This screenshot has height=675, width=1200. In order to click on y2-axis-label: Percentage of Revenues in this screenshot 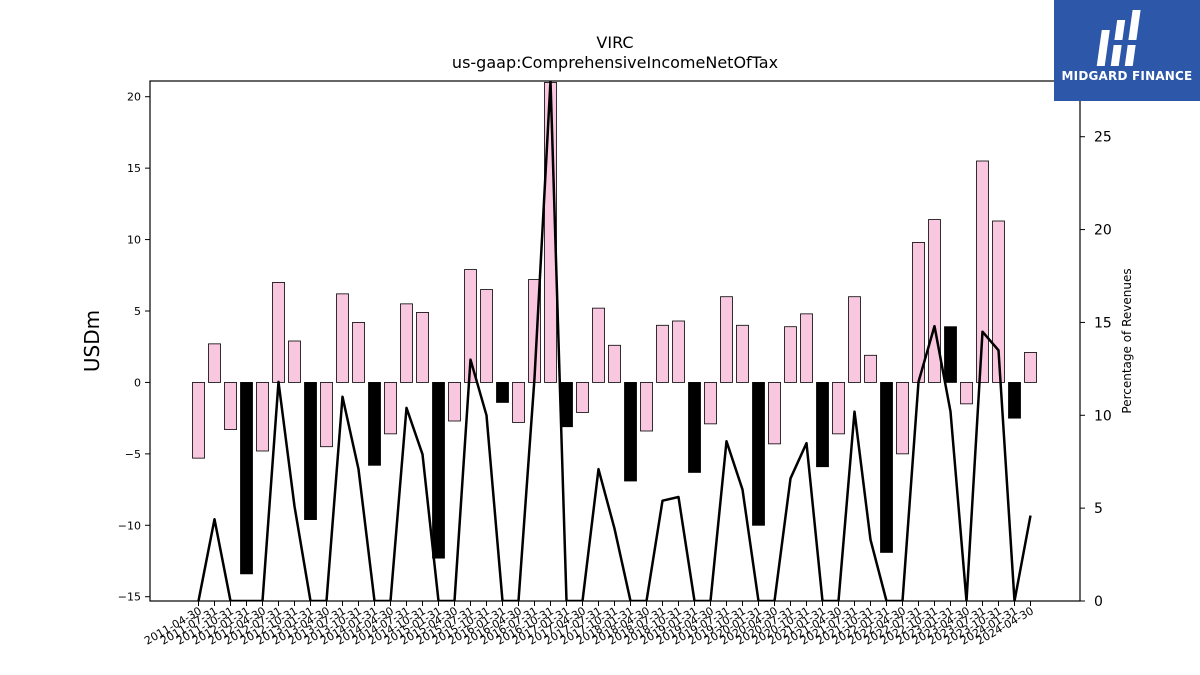, I will do `click(1127, 340)`.